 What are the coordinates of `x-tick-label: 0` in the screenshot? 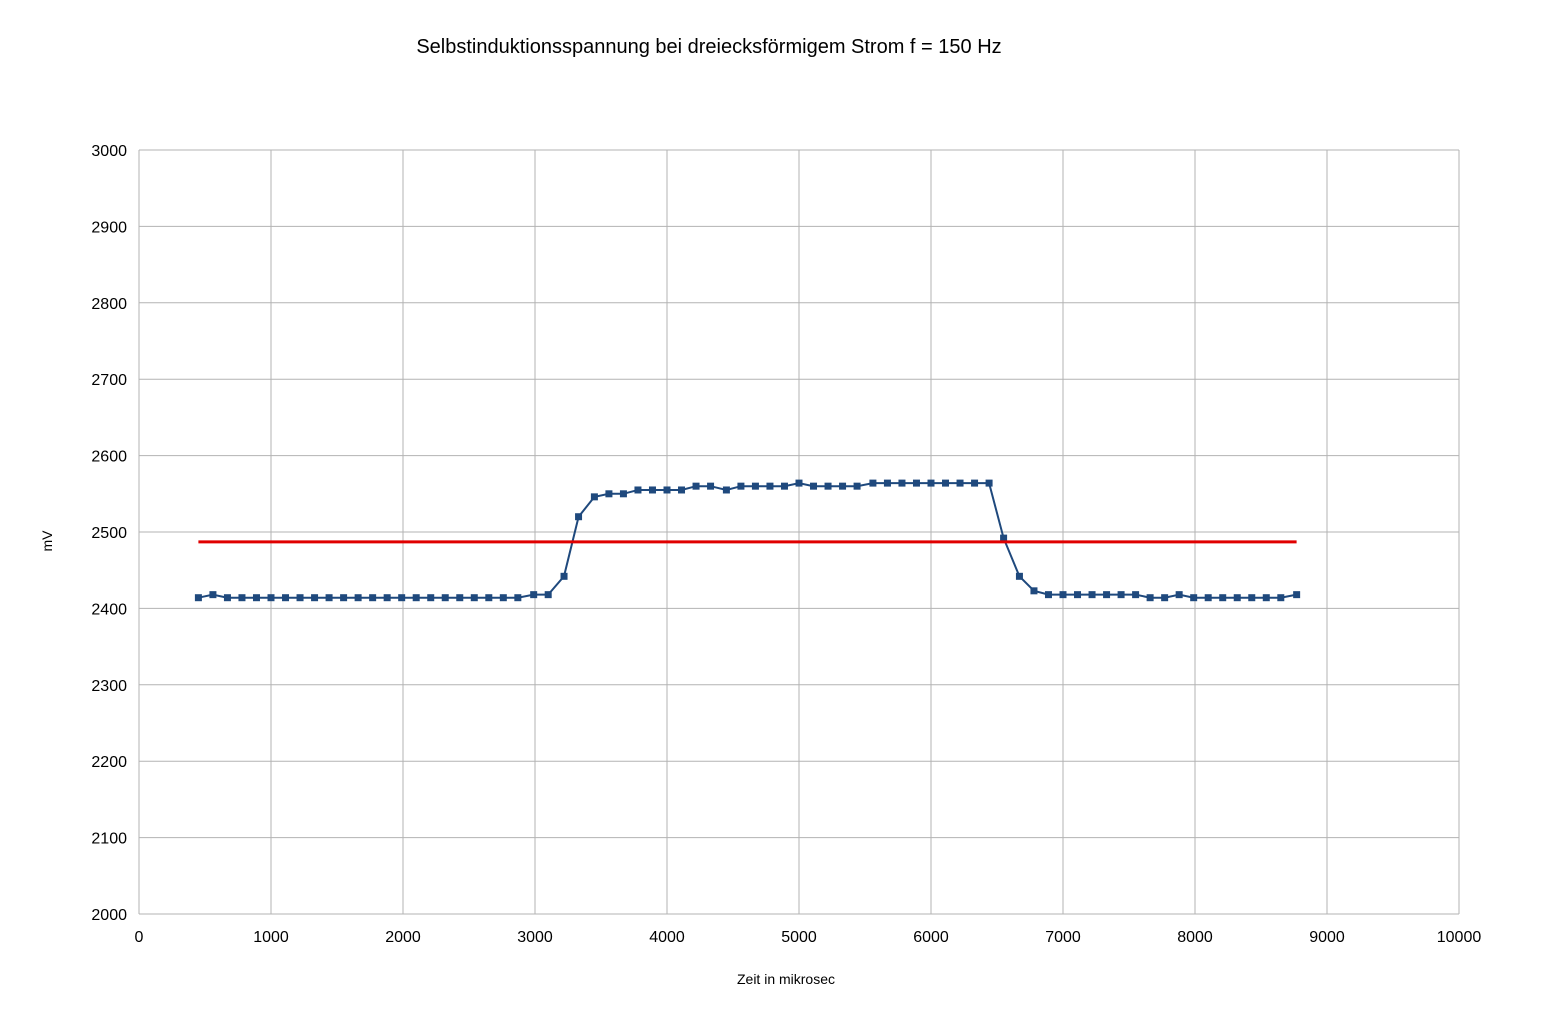 It's located at (139, 937).